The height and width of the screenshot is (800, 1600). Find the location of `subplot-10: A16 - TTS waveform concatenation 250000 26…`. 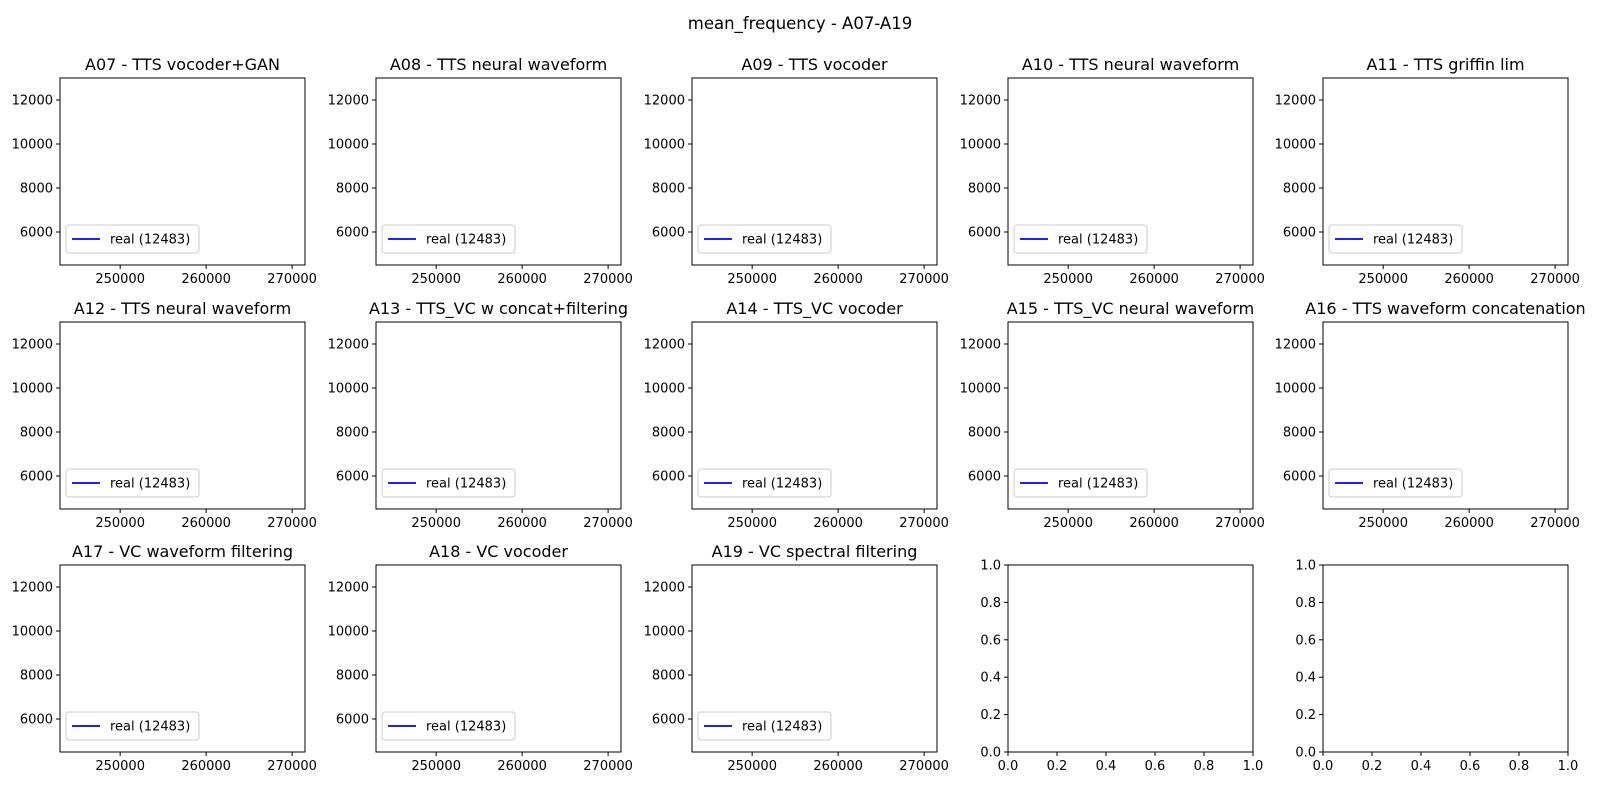

subplot-10: A16 - TTS waveform concatenation 250000 26… is located at coordinates (1430, 415).